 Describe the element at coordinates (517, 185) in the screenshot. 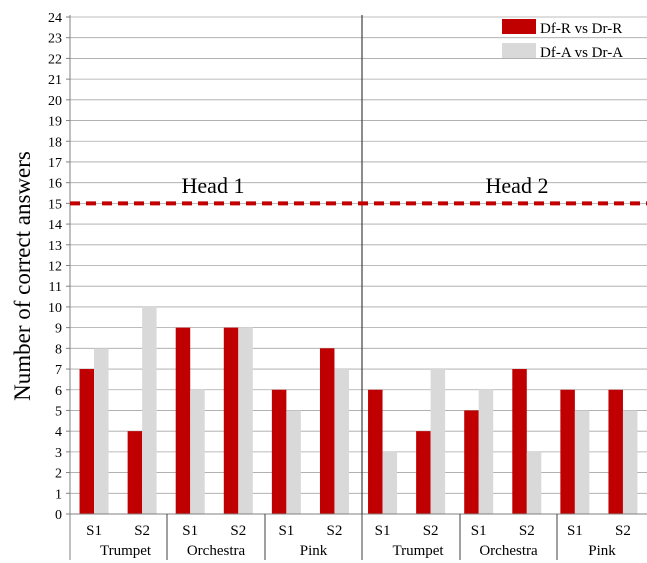

I see `panel-label-head-2: Head 2` at that location.